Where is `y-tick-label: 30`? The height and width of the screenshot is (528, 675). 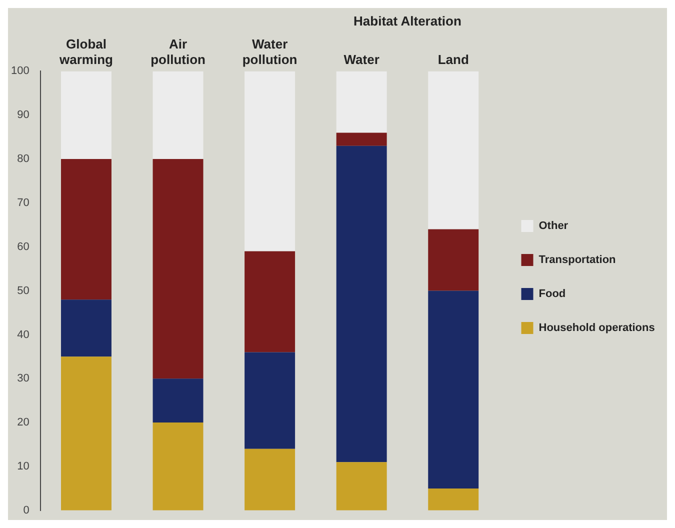 y-tick-label: 30 is located at coordinates (23, 378).